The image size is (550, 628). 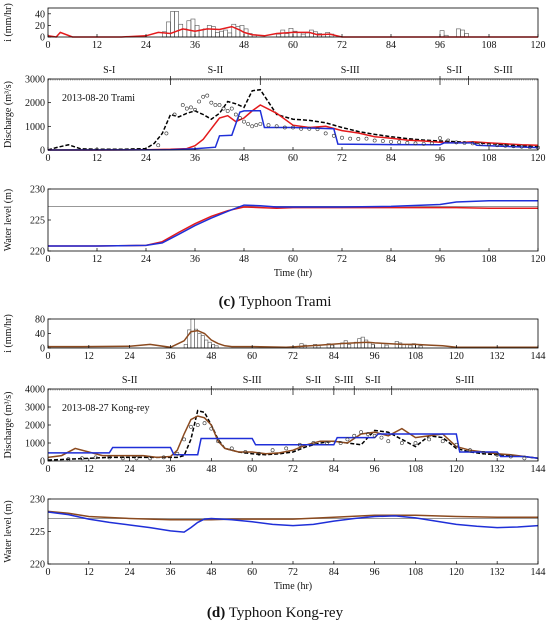 I want to click on y-axis-label: i (mm/hr), so click(x=8, y=333).